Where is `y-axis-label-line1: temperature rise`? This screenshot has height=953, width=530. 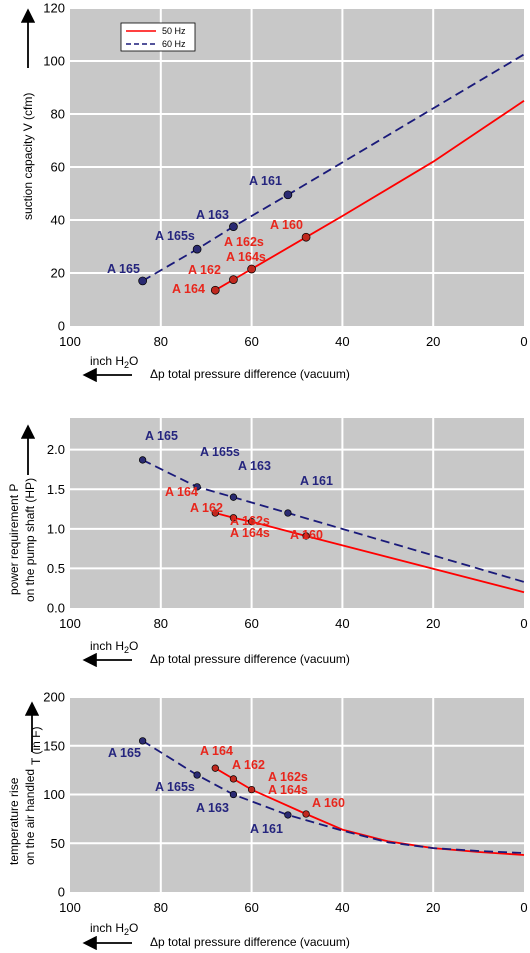 y-axis-label-line1: temperature rise is located at coordinates (14, 821).